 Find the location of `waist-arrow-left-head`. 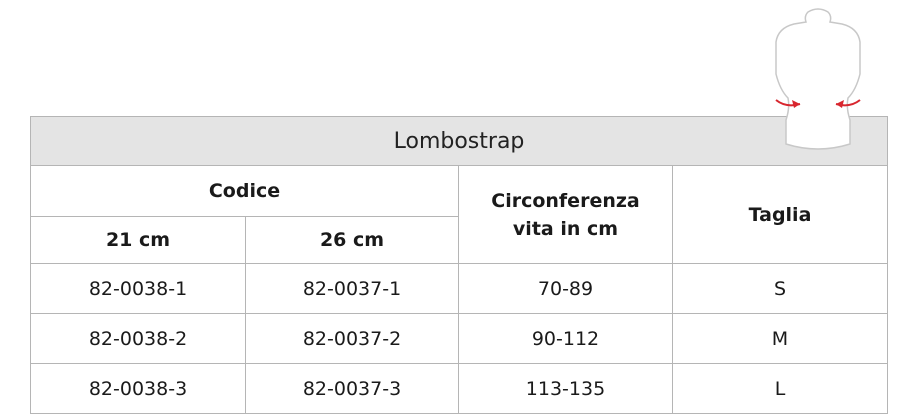

waist-arrow-left-head is located at coordinates (796, 104).